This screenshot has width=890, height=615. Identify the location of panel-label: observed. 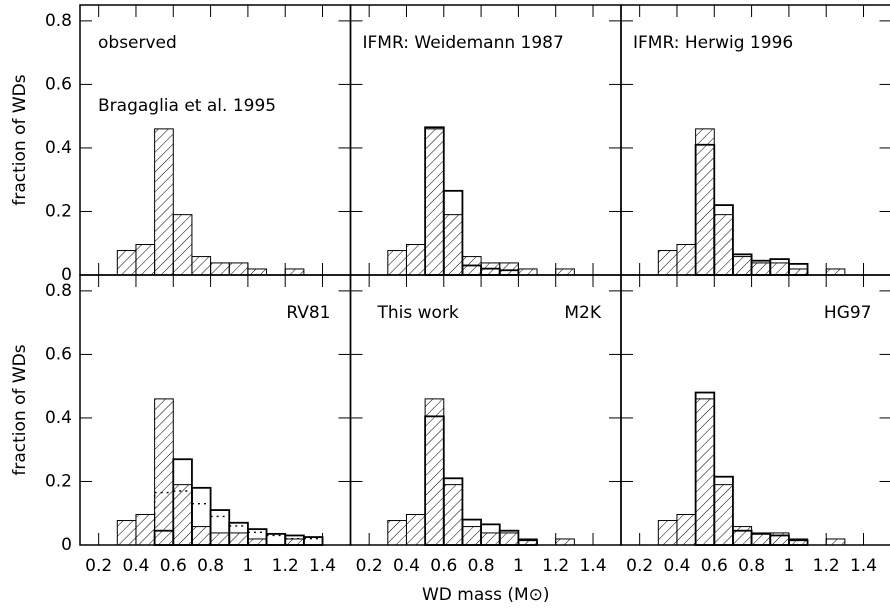
(137, 43).